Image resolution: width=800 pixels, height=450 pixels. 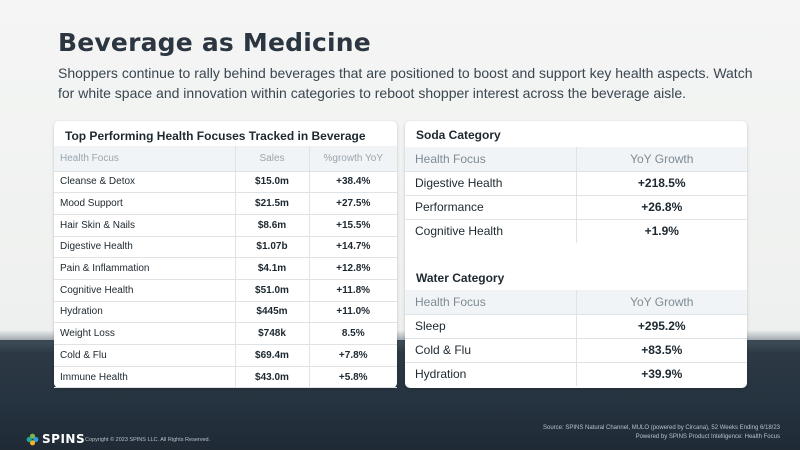 I want to click on growth-cell: +39.9%, so click(x=661, y=374).